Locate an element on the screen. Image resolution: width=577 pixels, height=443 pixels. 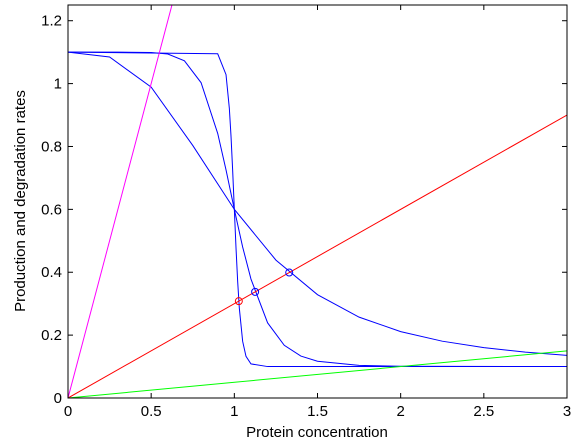
y-axis-label: Production and degradation rates is located at coordinates (20, 201).